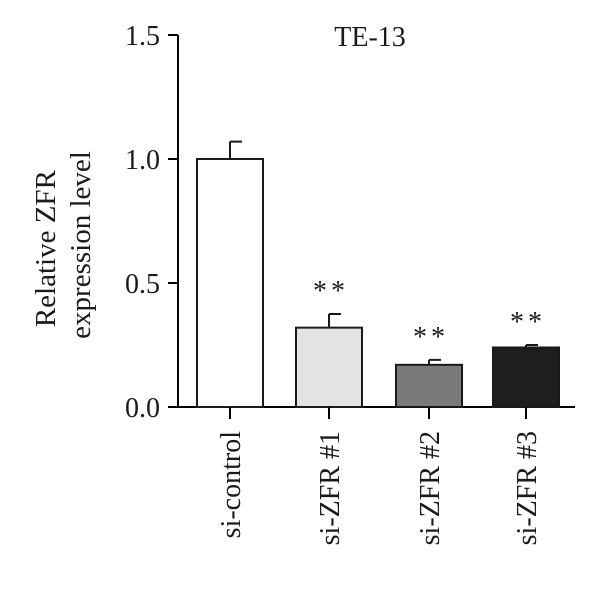  I want to click on y-tick-label: 1.5, so click(142, 36).